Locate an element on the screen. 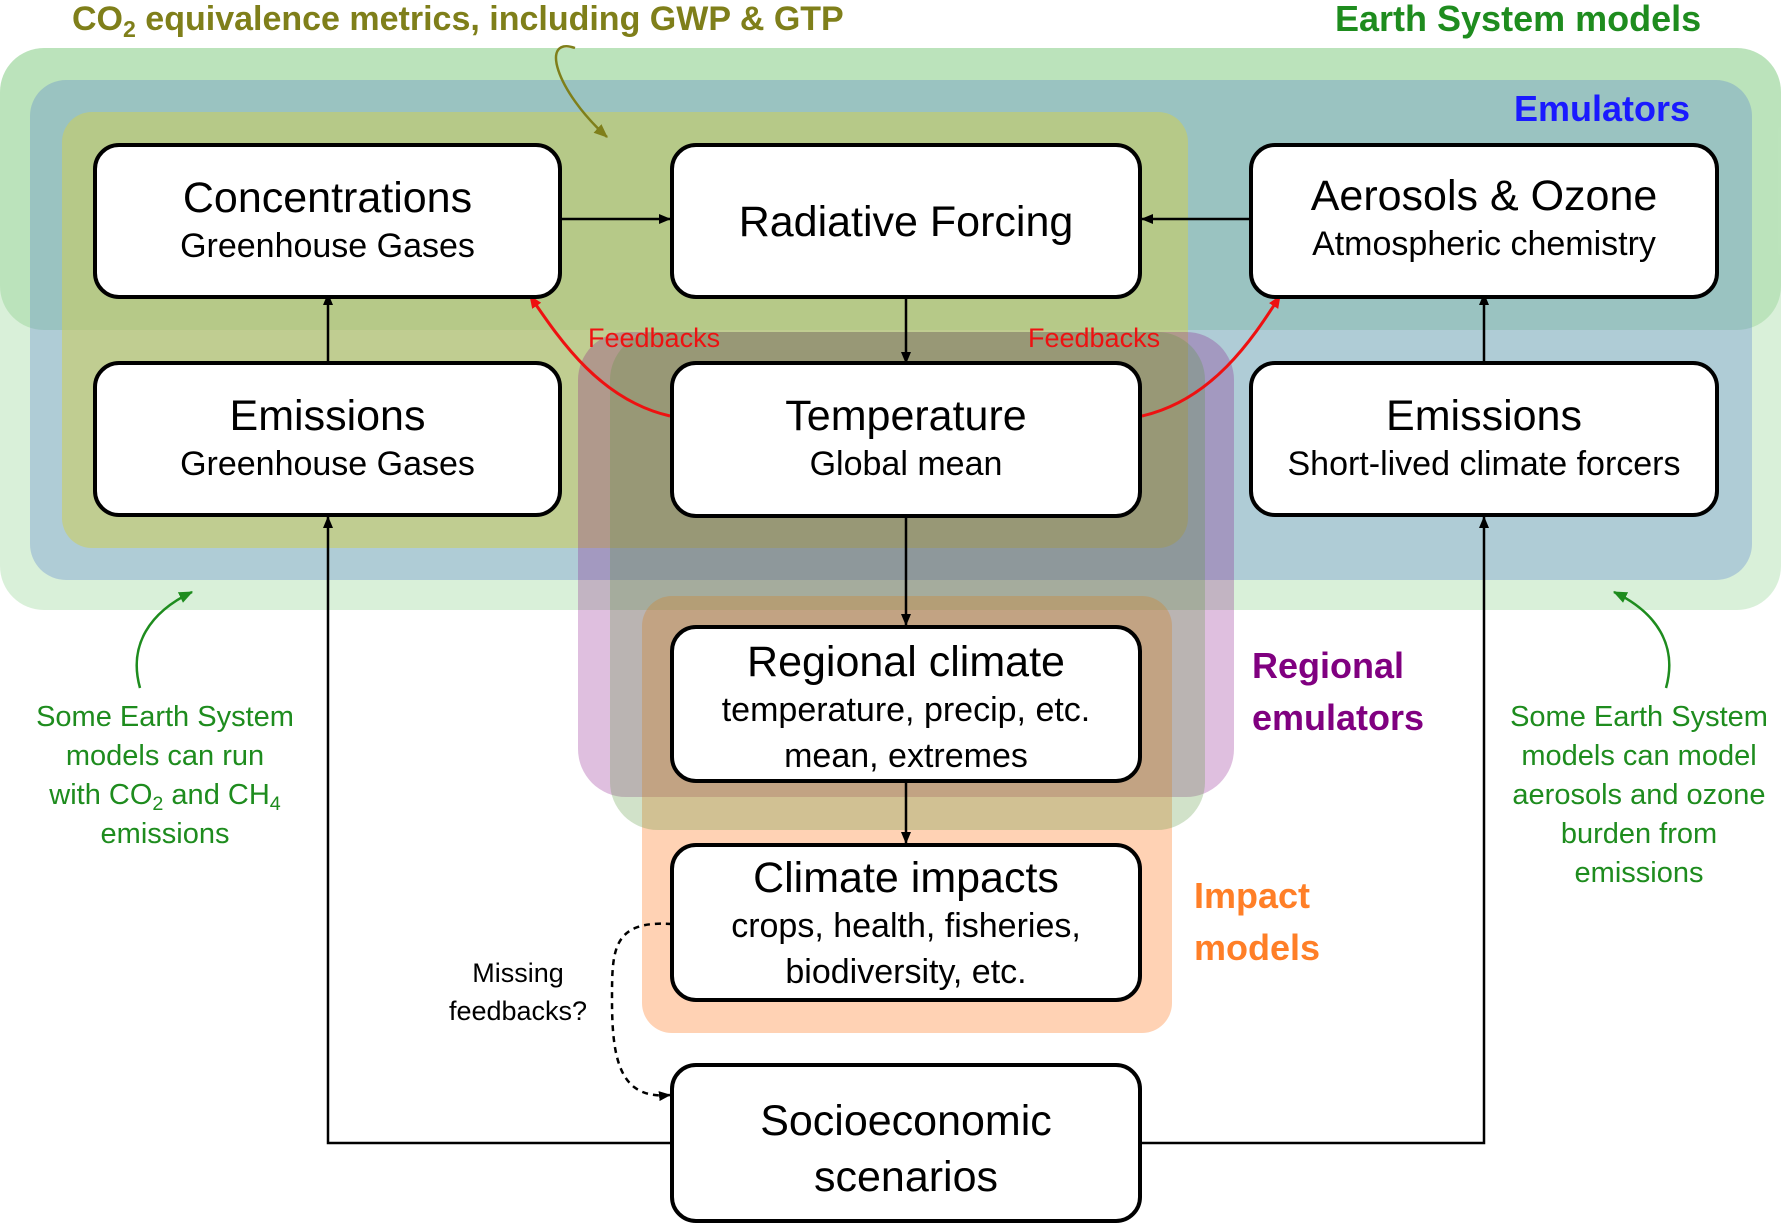  emissions-ghg-node: Emissions Greenhouse Gases is located at coordinates (327, 439).